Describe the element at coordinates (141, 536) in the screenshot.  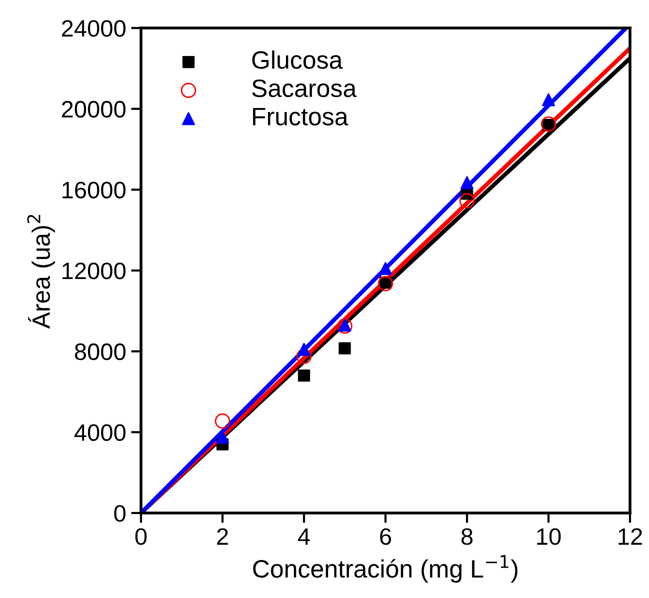
I see `x-tick-label: 0` at that location.